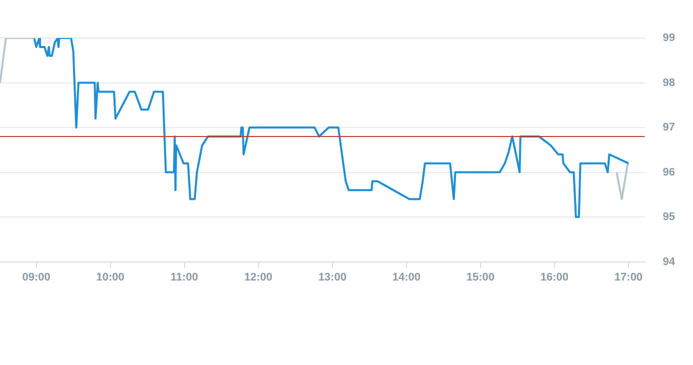 The width and height of the screenshot is (693, 365). Describe the element at coordinates (110, 277) in the screenshot. I see `x-tick-label: 10:00` at that location.